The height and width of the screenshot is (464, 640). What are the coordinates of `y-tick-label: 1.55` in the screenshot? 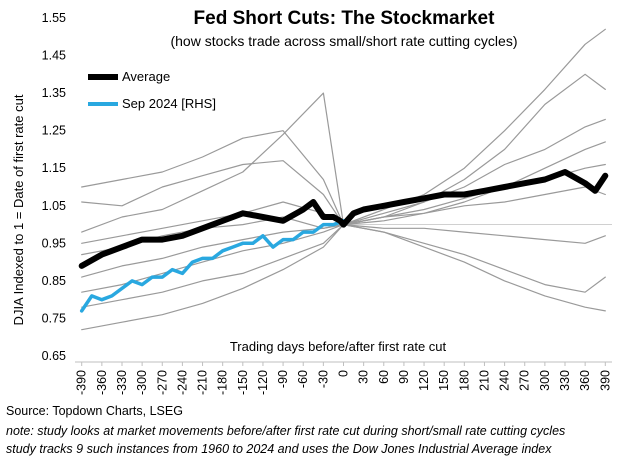 It's located at (54, 18).